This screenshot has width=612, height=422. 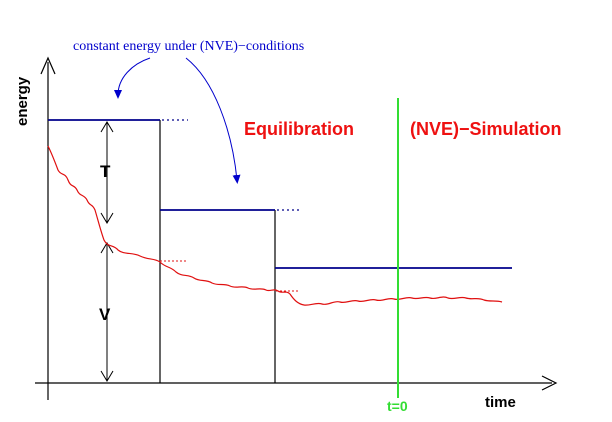 I want to click on equilibration-label: Equilibration, so click(x=299, y=129).